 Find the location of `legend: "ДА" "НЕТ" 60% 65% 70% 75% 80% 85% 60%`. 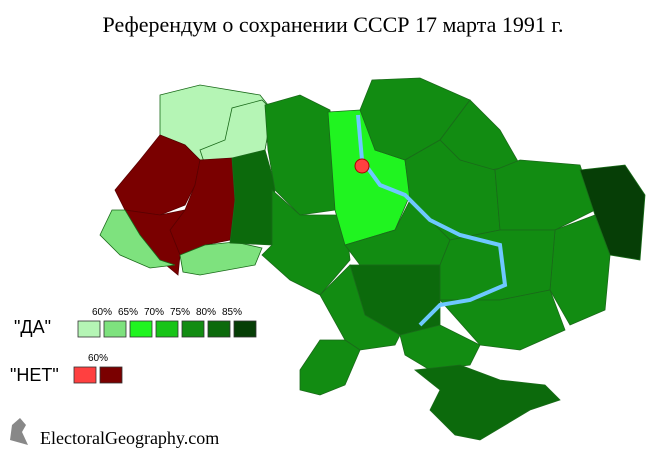

legend: "ДА" "НЕТ" 60% 65% 70% 75% 80% 85% 60% is located at coordinates (133, 346).